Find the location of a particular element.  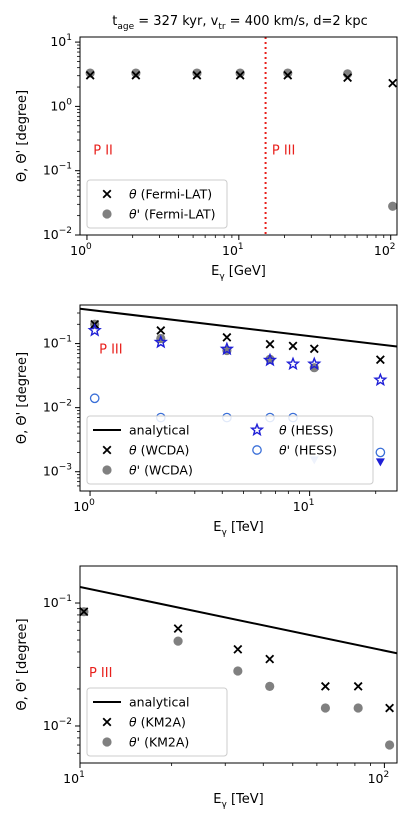

legend-label: θ (Fermi-LAT) is located at coordinates (170, 194).